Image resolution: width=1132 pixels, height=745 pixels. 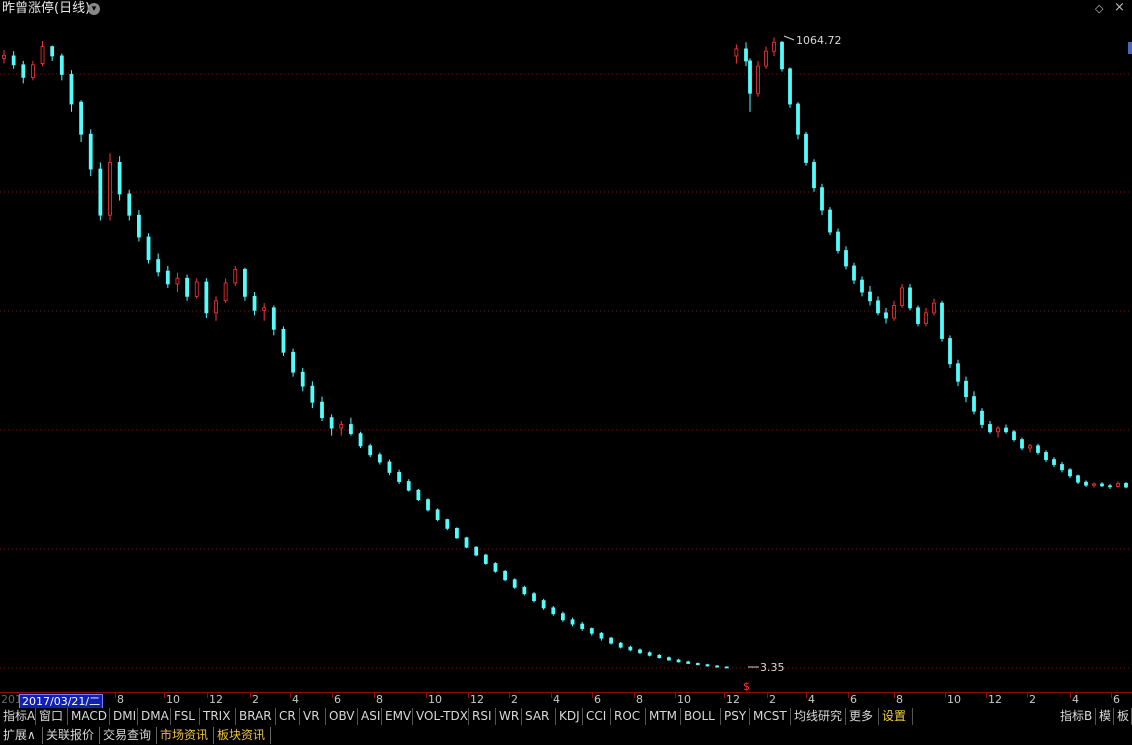 What do you see at coordinates (71, 735) in the screenshot?
I see `bottom-tab: 关联报价` at bounding box center [71, 735].